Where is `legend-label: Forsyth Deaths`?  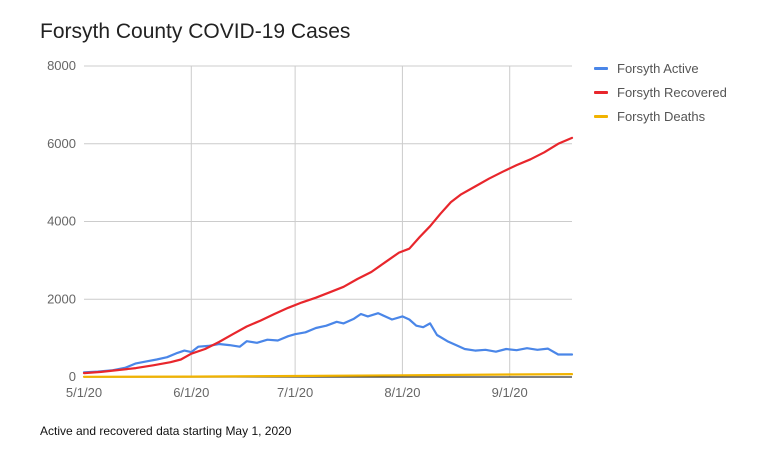 legend-label: Forsyth Deaths is located at coordinates (661, 116).